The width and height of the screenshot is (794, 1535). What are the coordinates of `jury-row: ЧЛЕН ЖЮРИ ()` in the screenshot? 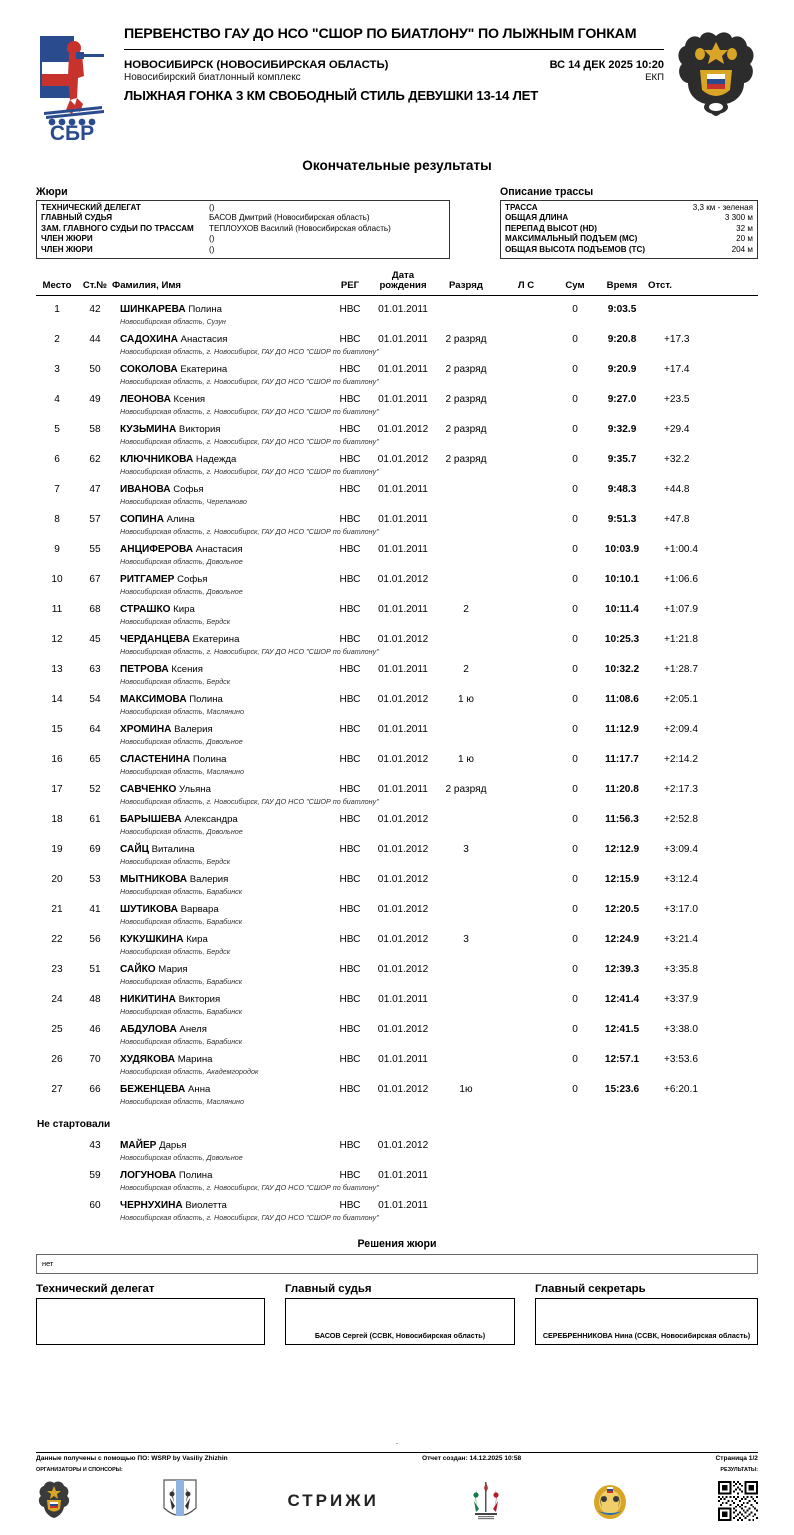 It's located at (243, 250).